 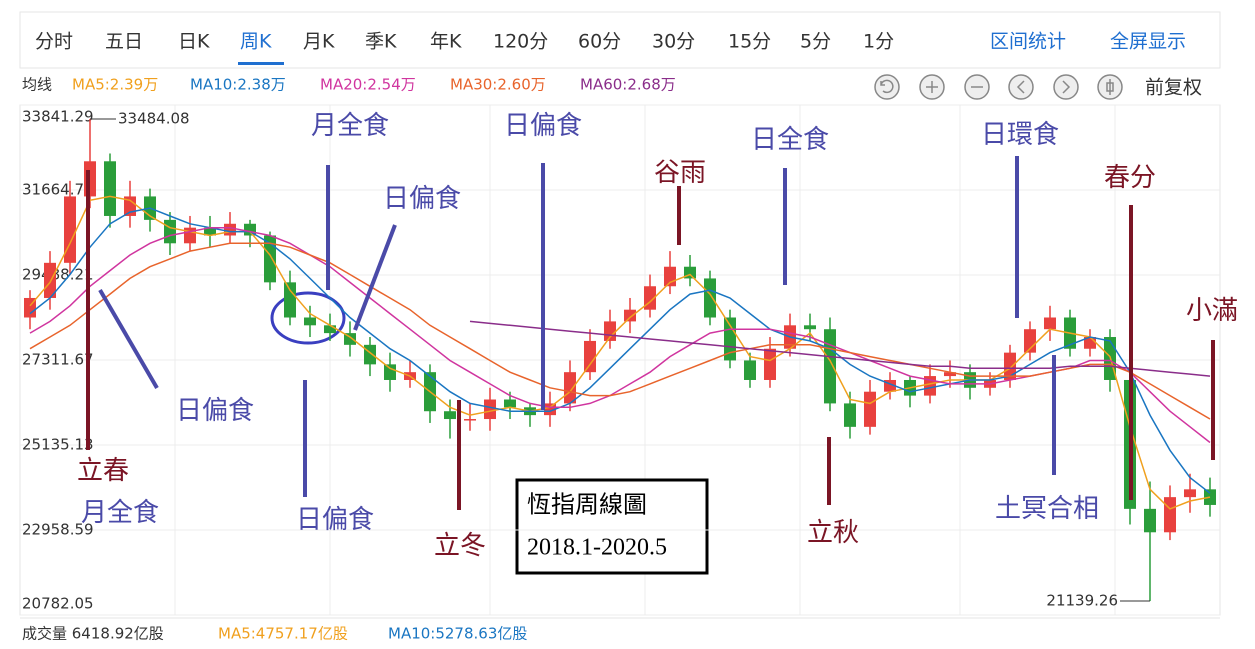 What do you see at coordinates (1066, 87) in the screenshot?
I see `right-icon` at bounding box center [1066, 87].